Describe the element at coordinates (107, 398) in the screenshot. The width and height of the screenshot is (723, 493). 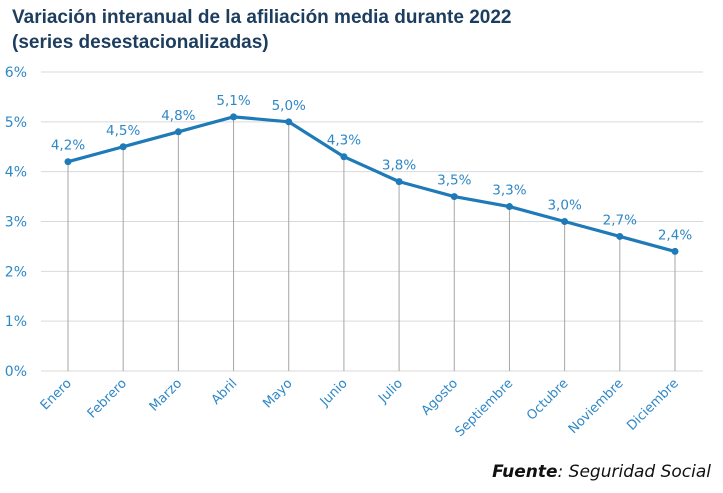
I see `x-tick-label: Febrero` at that location.